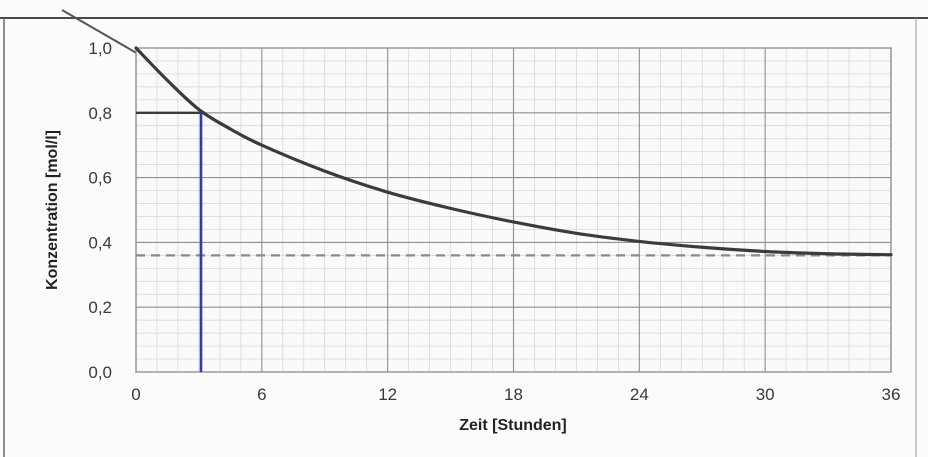 Image resolution: width=928 pixels, height=457 pixels. I want to click on scan-artifact-line, so click(101, 32).